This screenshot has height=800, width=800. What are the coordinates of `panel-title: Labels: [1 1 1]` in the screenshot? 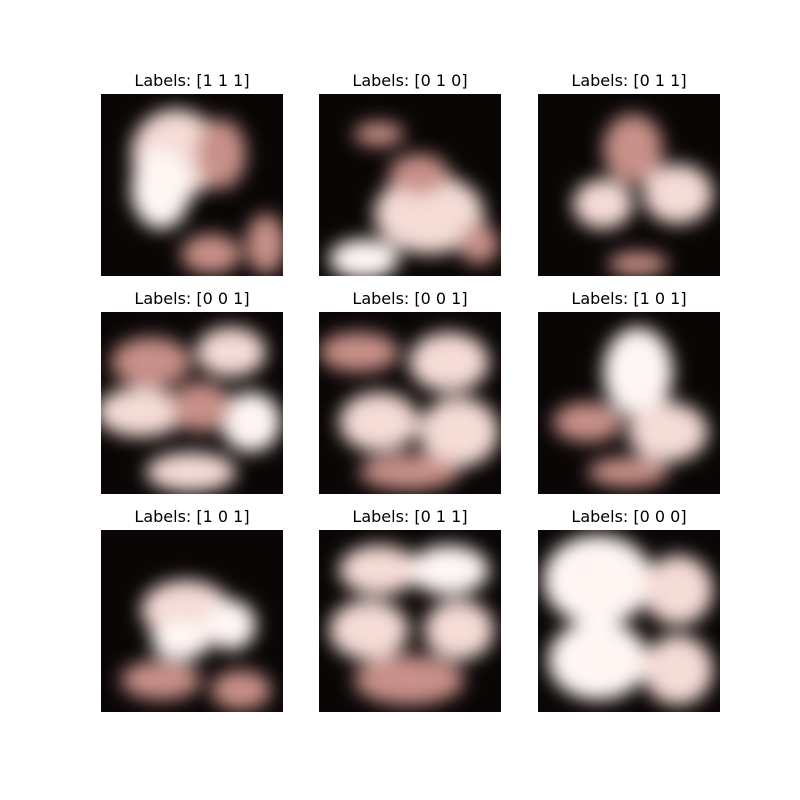 It's located at (192, 80).